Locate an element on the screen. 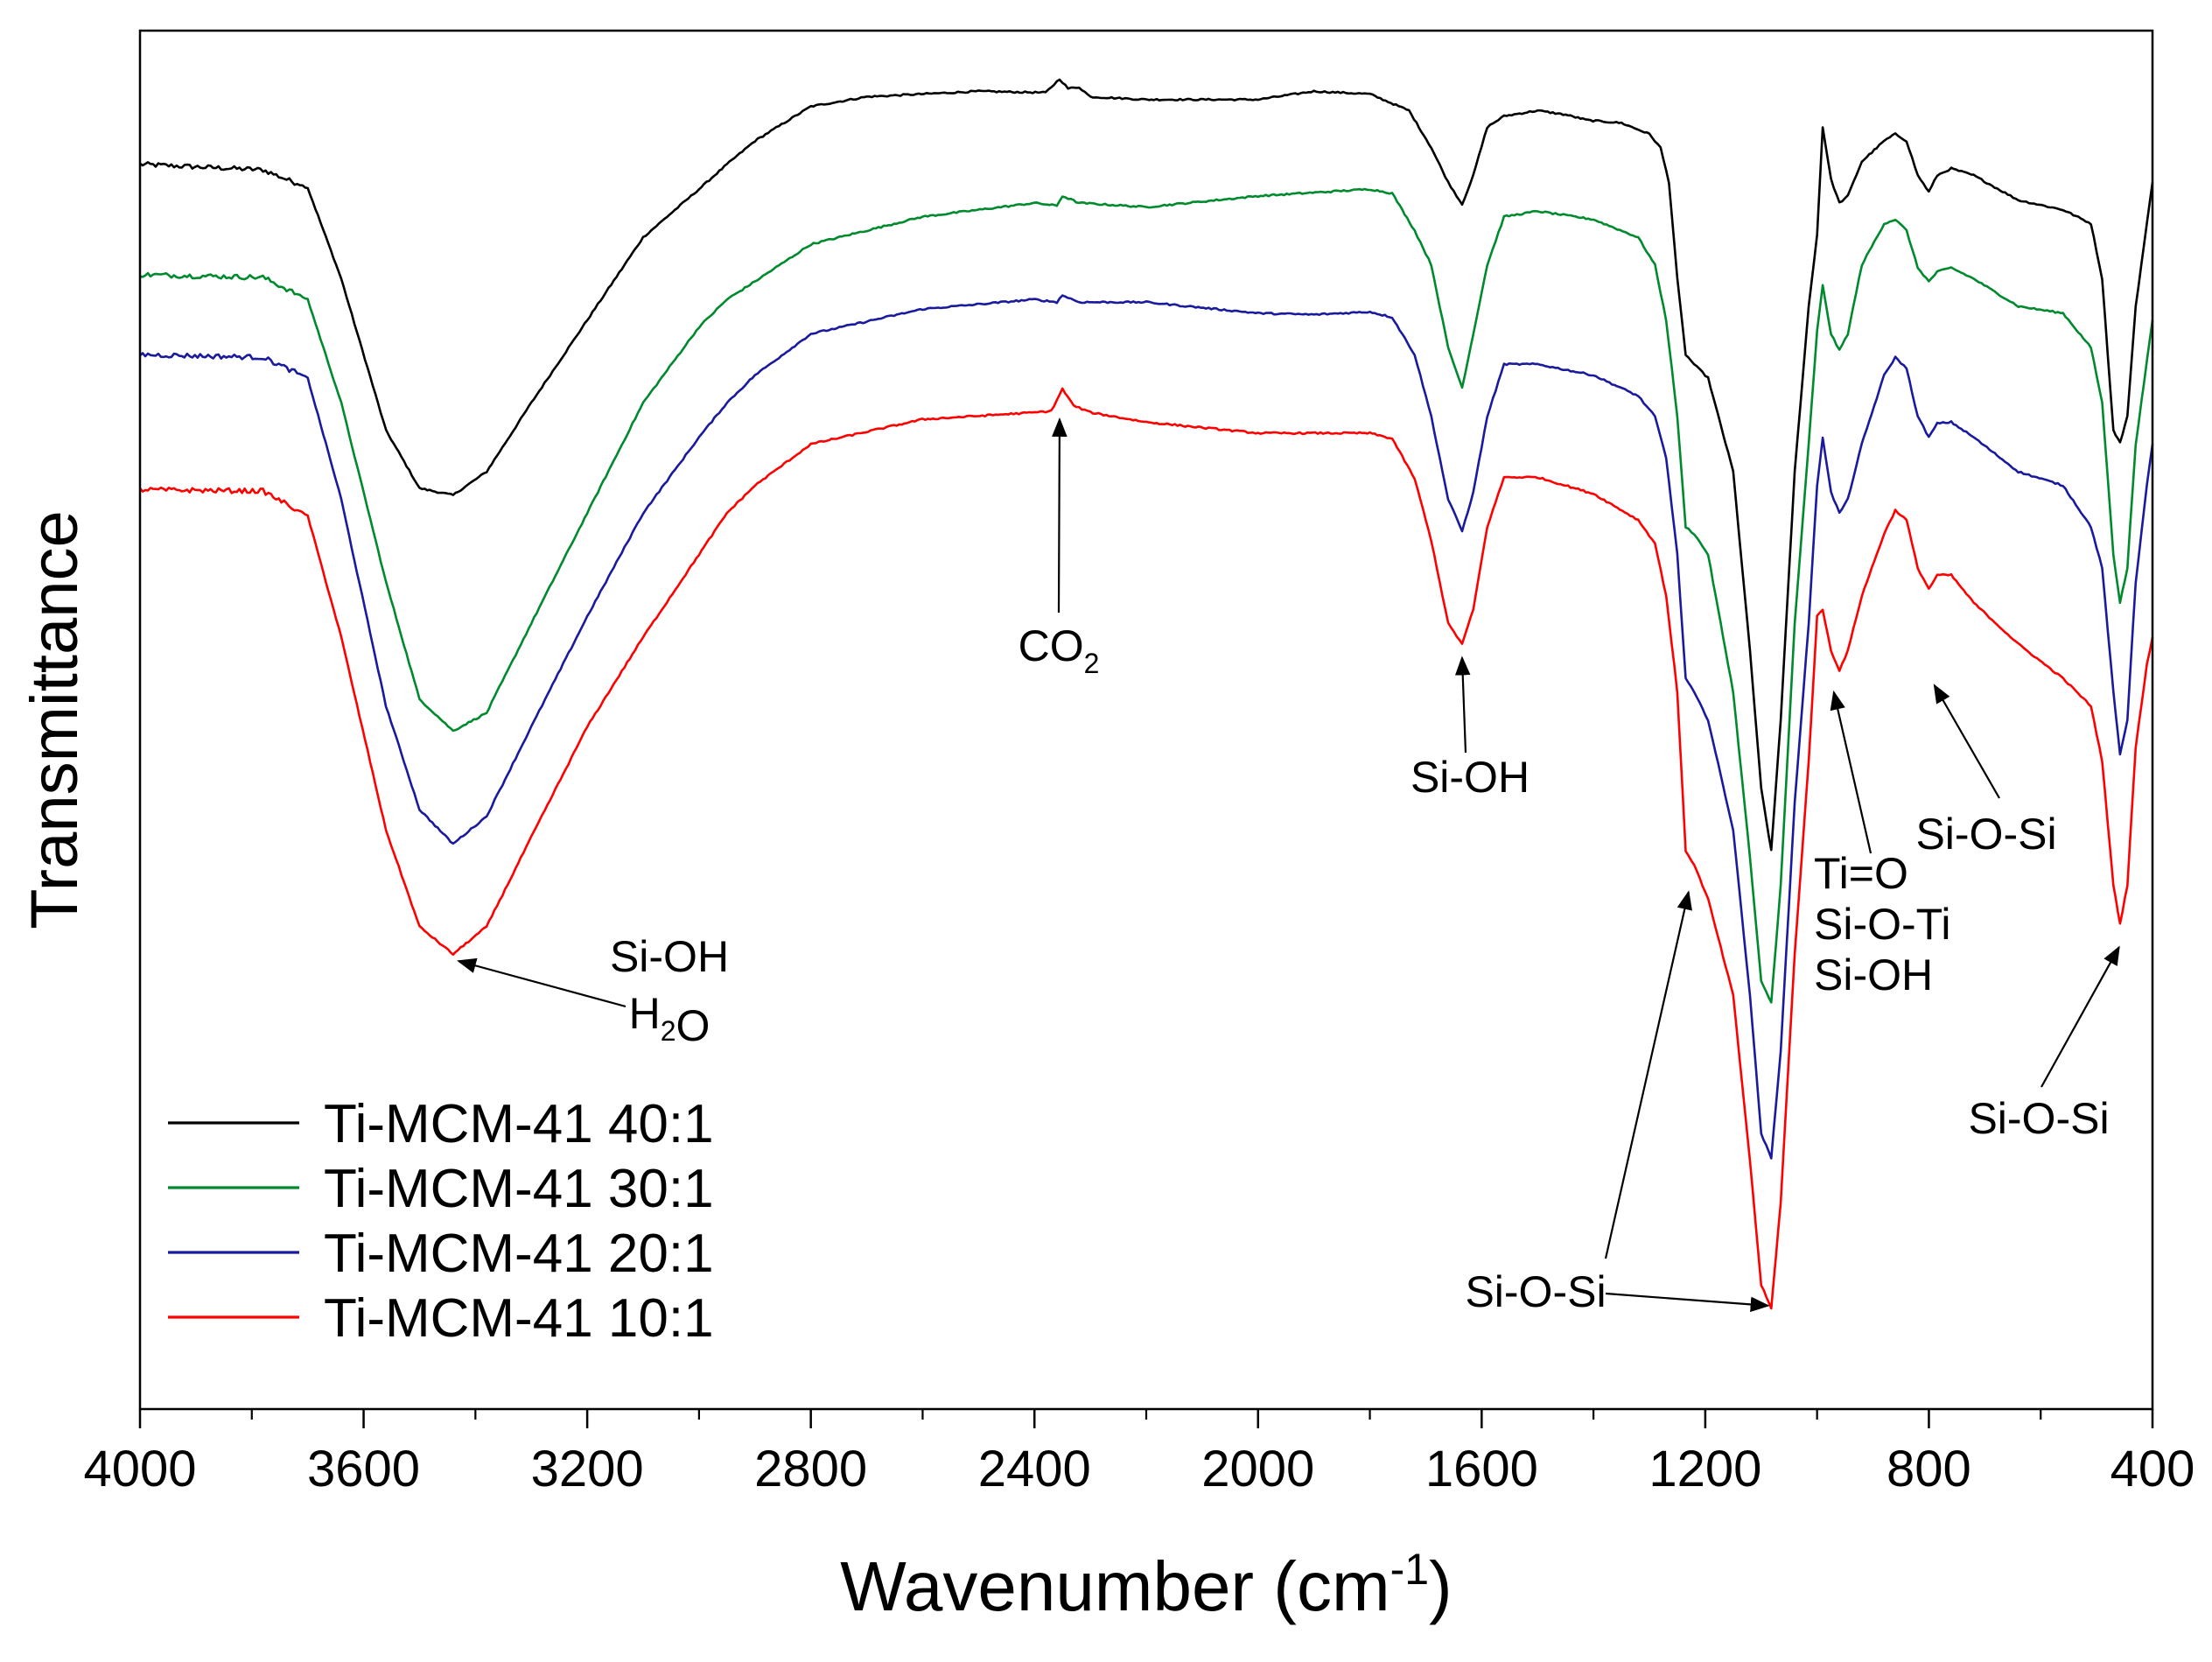 The width and height of the screenshot is (2212, 1662). x-tick-label: 1200 is located at coordinates (1704, 1469).